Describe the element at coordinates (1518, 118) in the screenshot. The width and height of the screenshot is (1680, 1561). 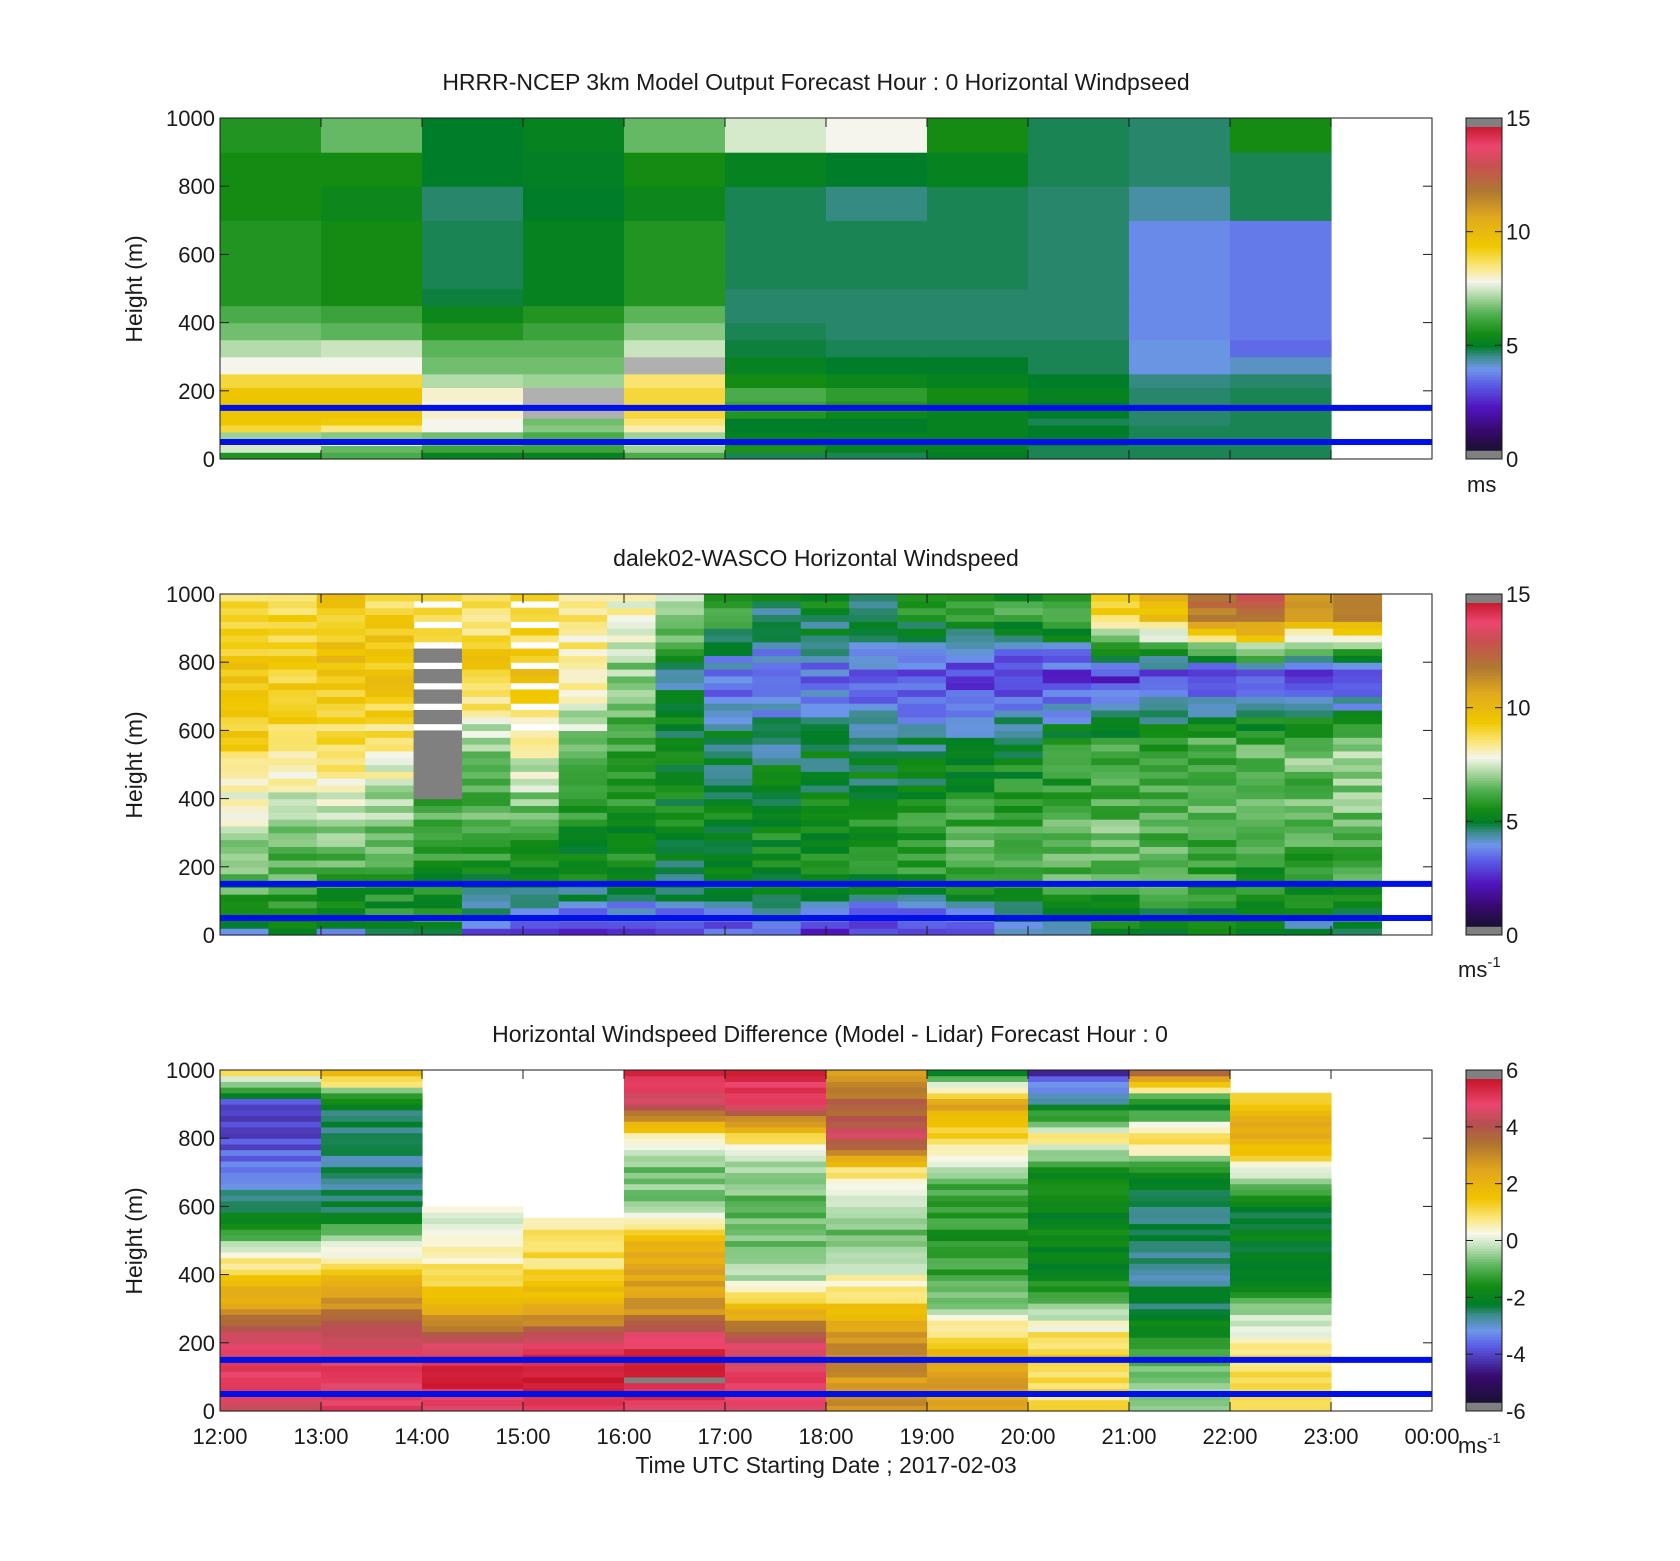
I see `colorbar-tick-label: 15` at that location.